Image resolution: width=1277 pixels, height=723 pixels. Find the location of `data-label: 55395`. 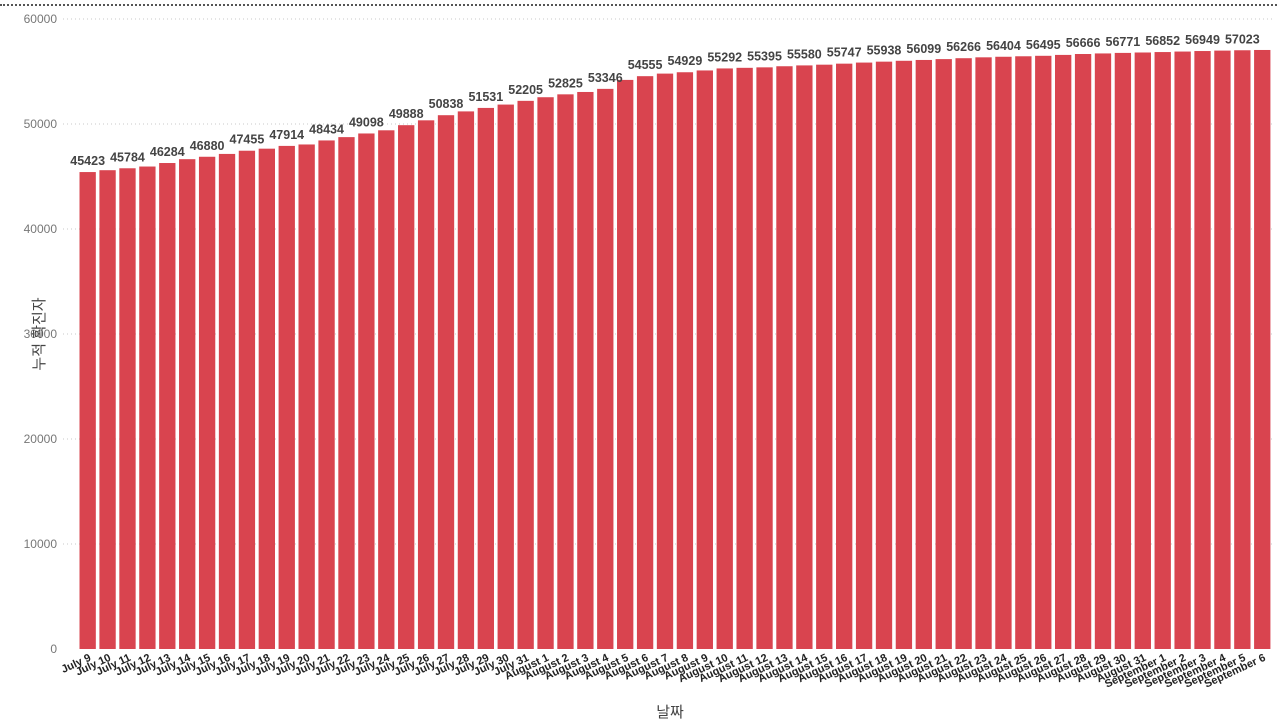

data-label: 55395 is located at coordinates (764, 56).